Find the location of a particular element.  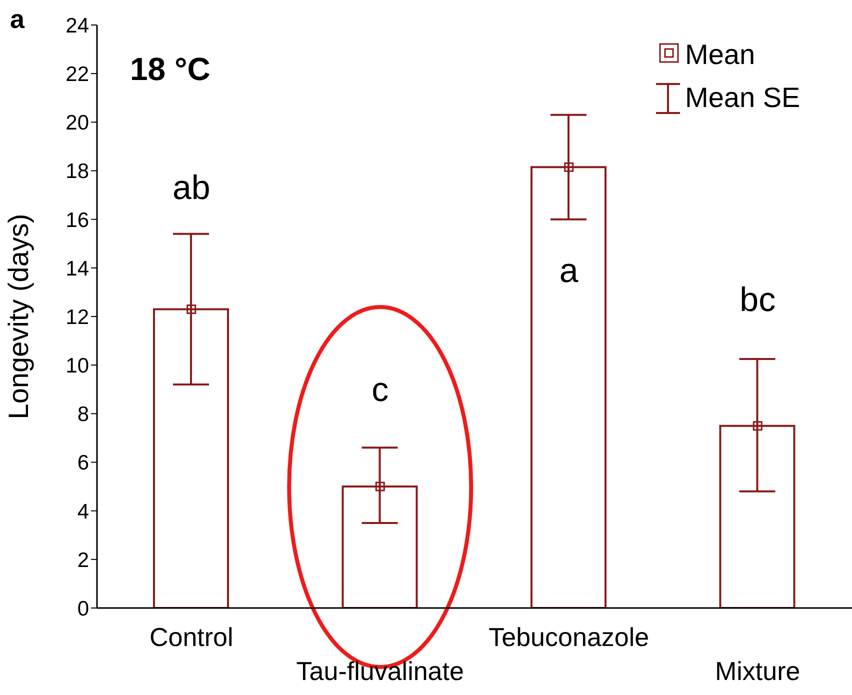

y-tick-label: 20 is located at coordinates (77, 123).